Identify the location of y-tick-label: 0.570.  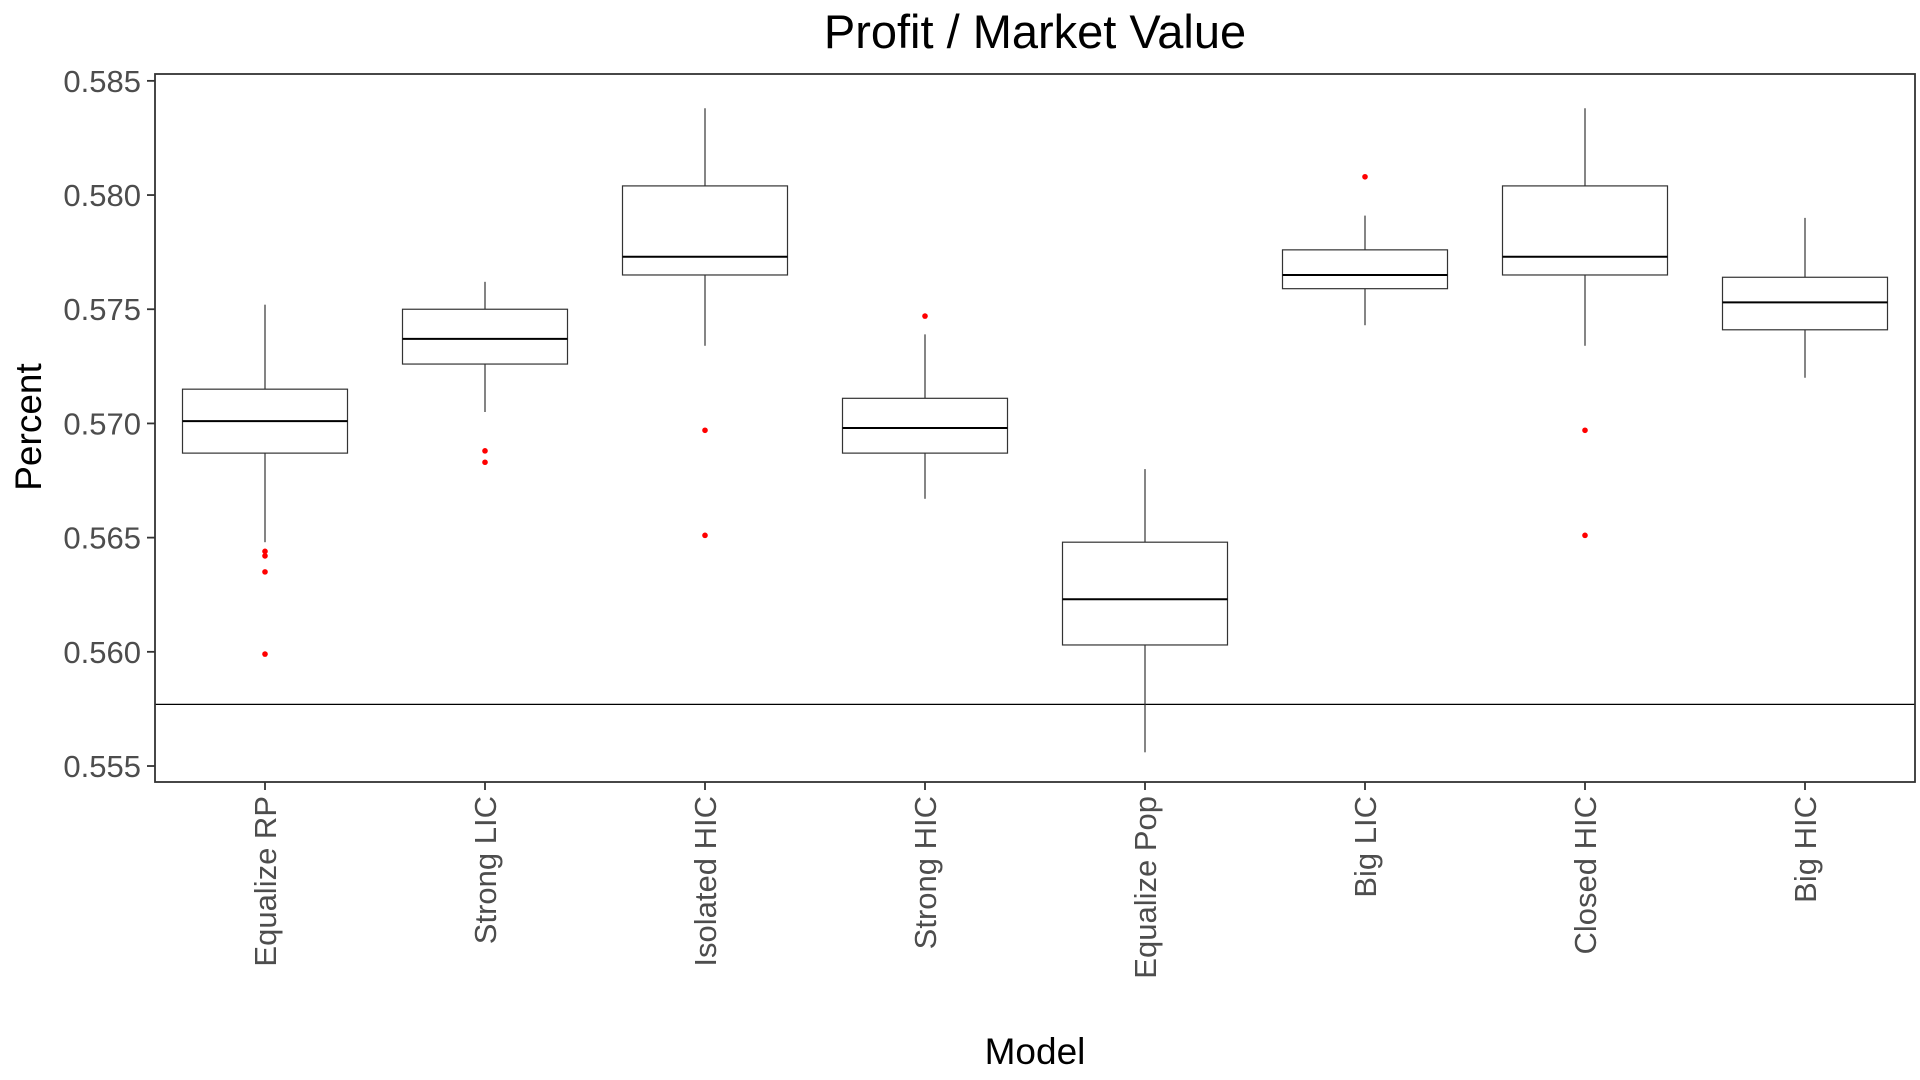
(102, 423).